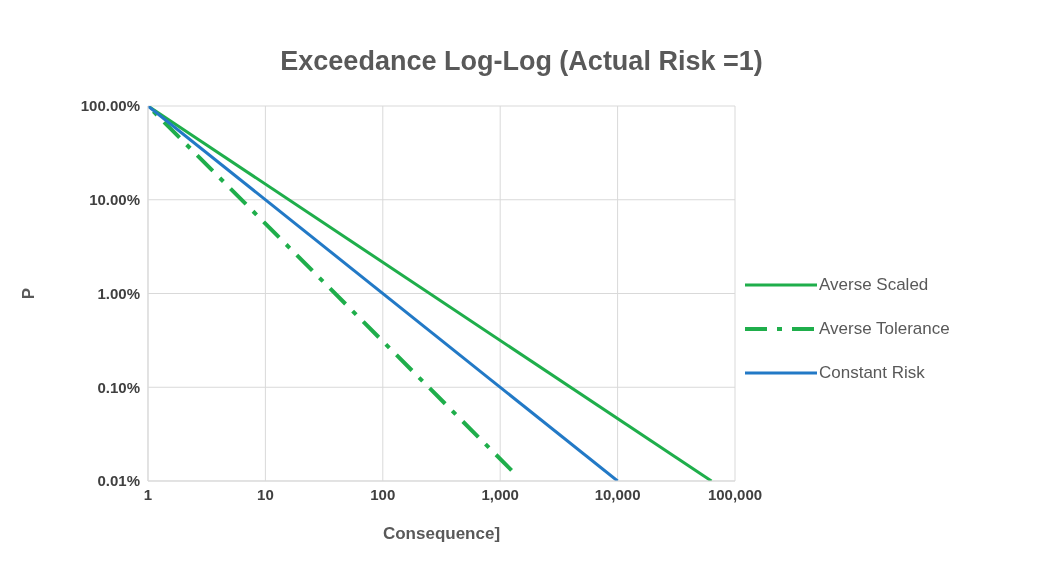  I want to click on x-tick-label: 10, so click(265, 494).